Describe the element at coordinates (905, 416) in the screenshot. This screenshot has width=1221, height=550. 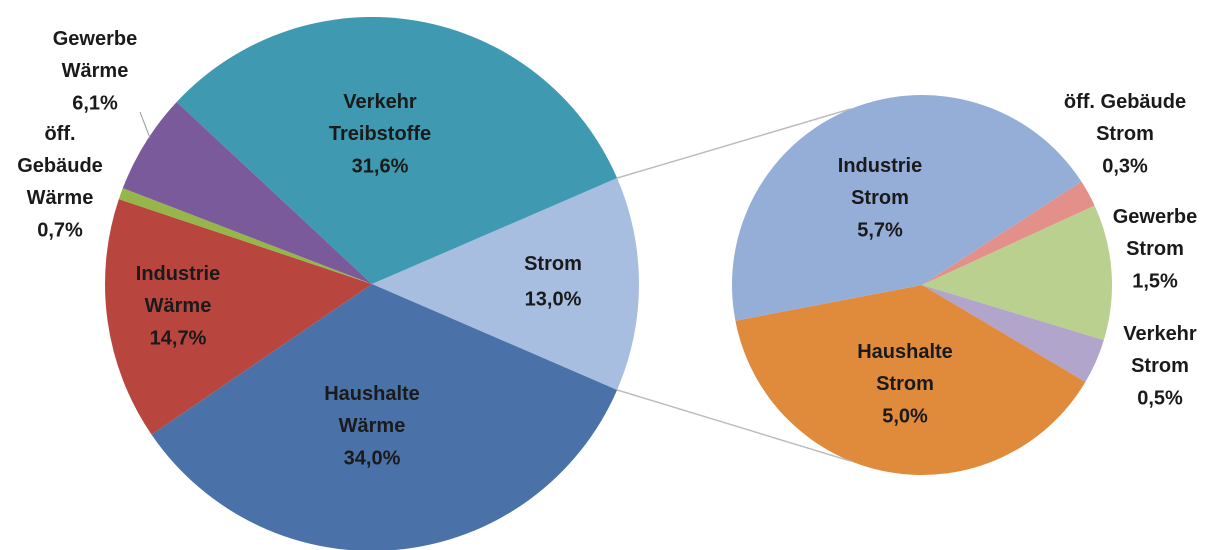
I see `value-label: 5,0%` at that location.